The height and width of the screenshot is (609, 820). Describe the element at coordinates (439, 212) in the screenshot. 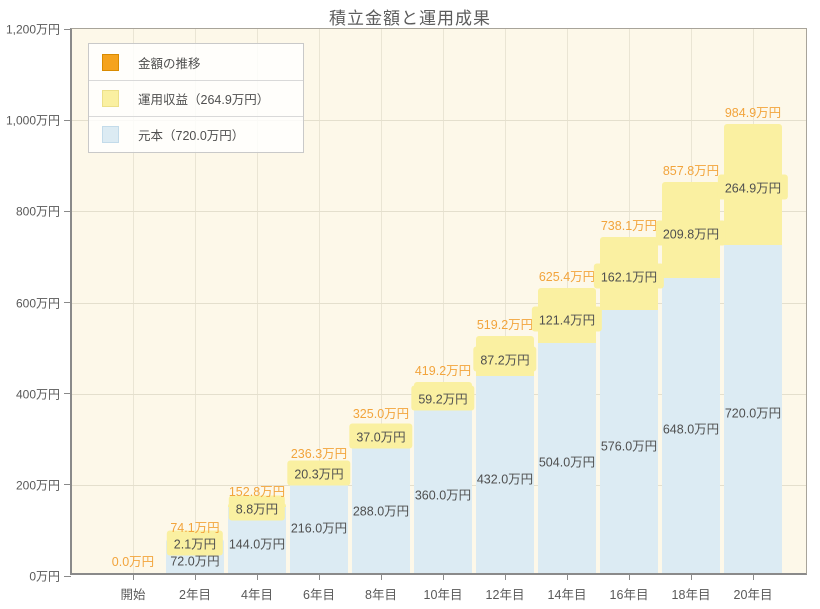

I see `y-gridline` at that location.